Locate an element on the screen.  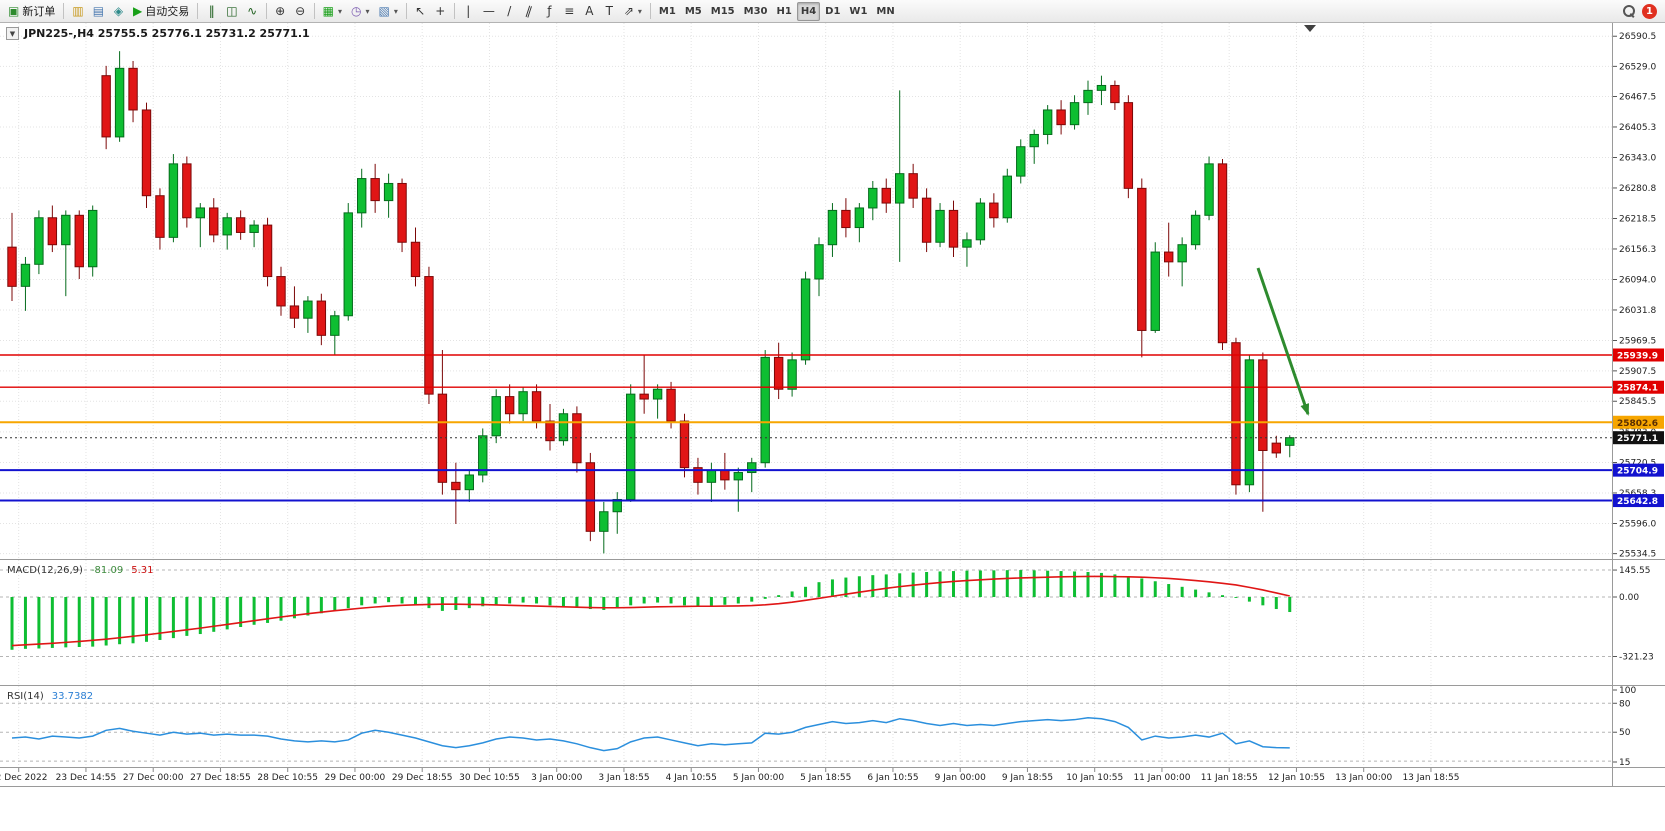
time-axis-label: 23 Dec 14:55 is located at coordinates (86, 778).